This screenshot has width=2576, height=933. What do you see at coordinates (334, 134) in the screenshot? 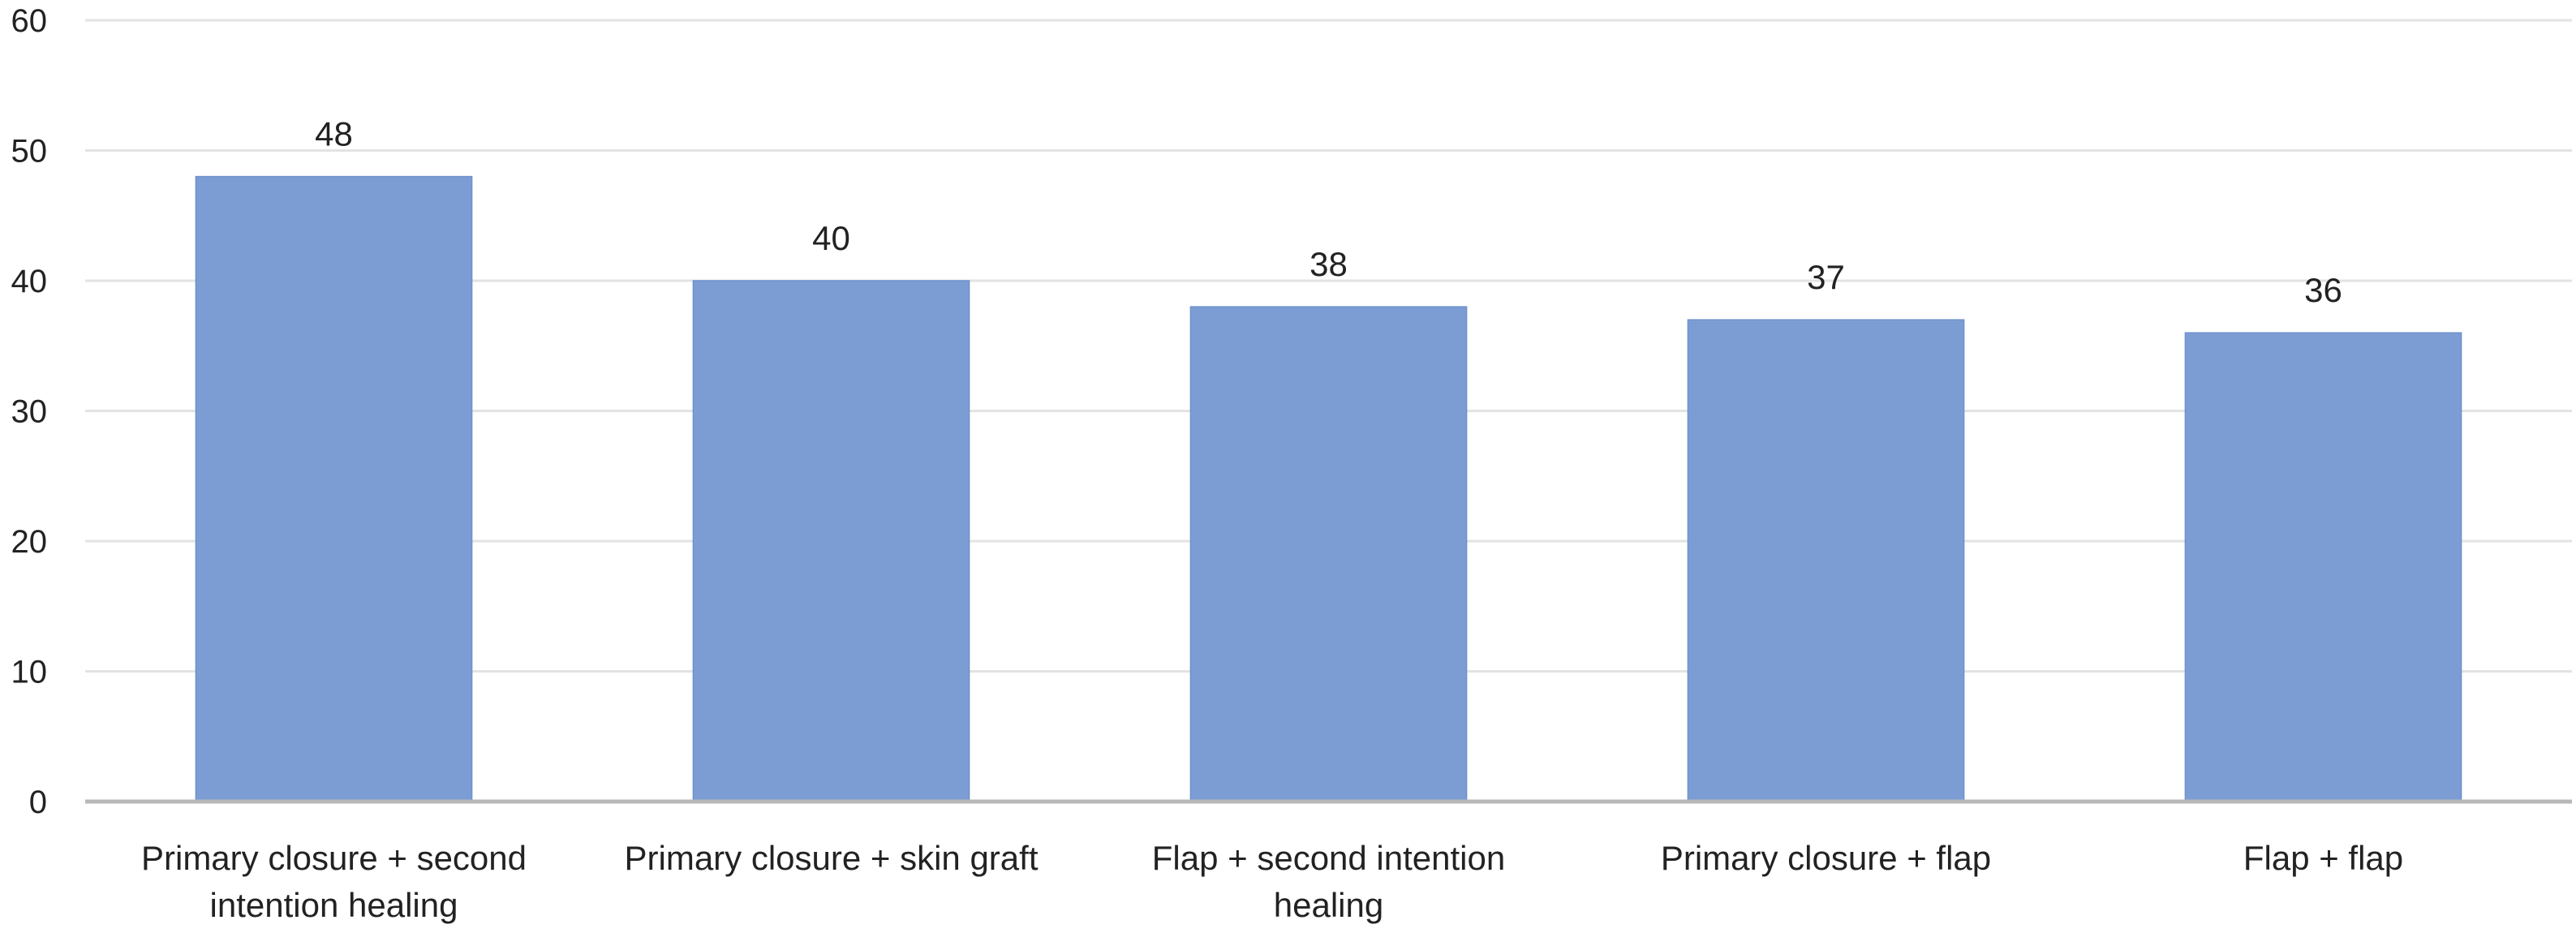
I see `data-label: 48` at bounding box center [334, 134].